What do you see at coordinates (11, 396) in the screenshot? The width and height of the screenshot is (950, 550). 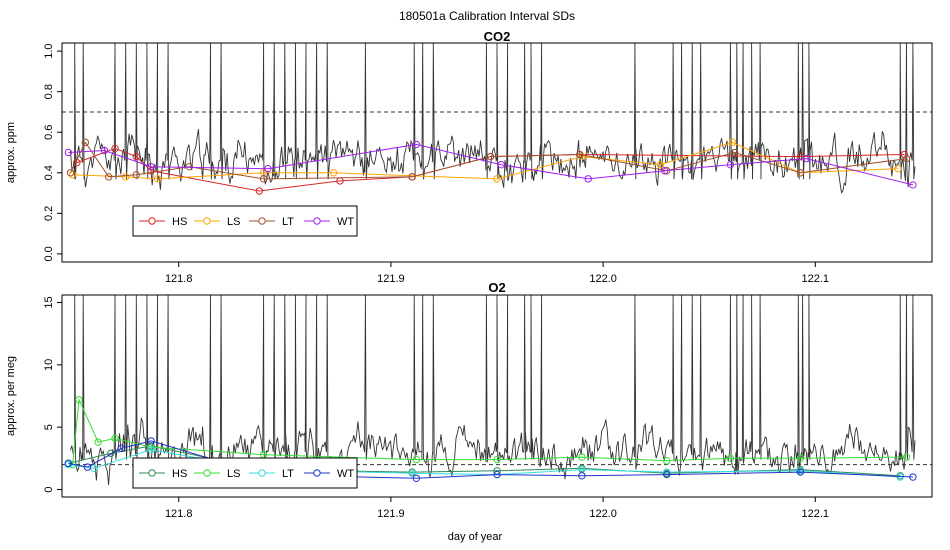 I see `o2-y-axis-label: approx. per meg` at bounding box center [11, 396].